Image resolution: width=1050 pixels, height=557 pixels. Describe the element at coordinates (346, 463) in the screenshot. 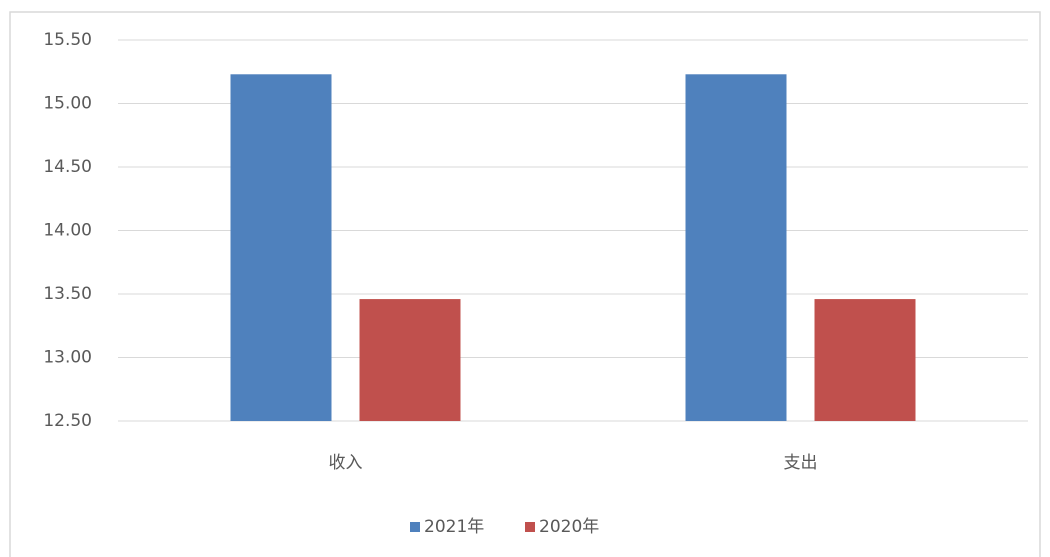

I see `x-tick-label: 收入` at that location.